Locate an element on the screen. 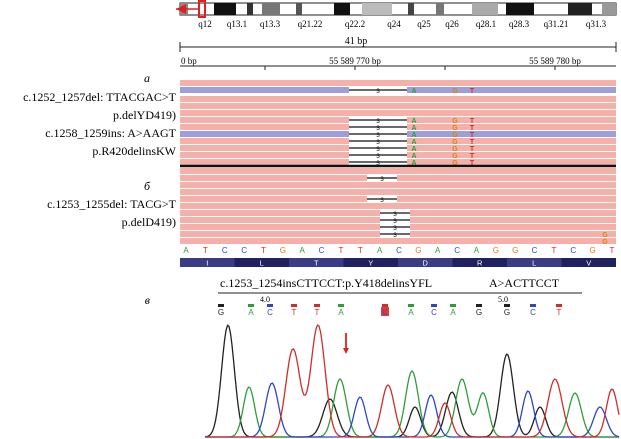 The width and height of the screenshot is (621, 439). band-label: q31.21 is located at coordinates (556, 24).